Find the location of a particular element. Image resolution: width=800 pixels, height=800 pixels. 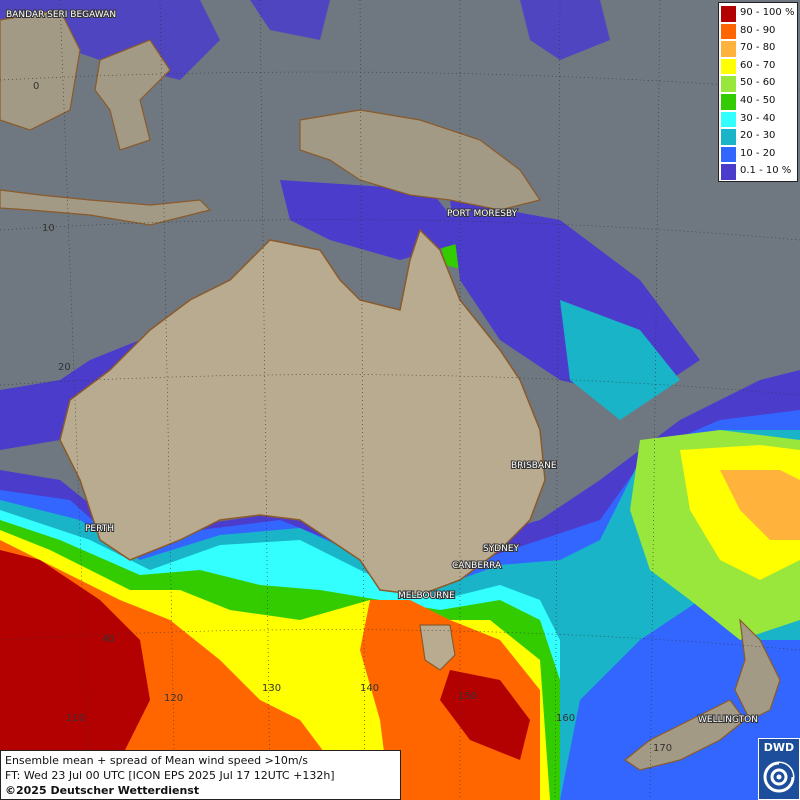

lon-label-160: 160 is located at coordinates (565, 718).